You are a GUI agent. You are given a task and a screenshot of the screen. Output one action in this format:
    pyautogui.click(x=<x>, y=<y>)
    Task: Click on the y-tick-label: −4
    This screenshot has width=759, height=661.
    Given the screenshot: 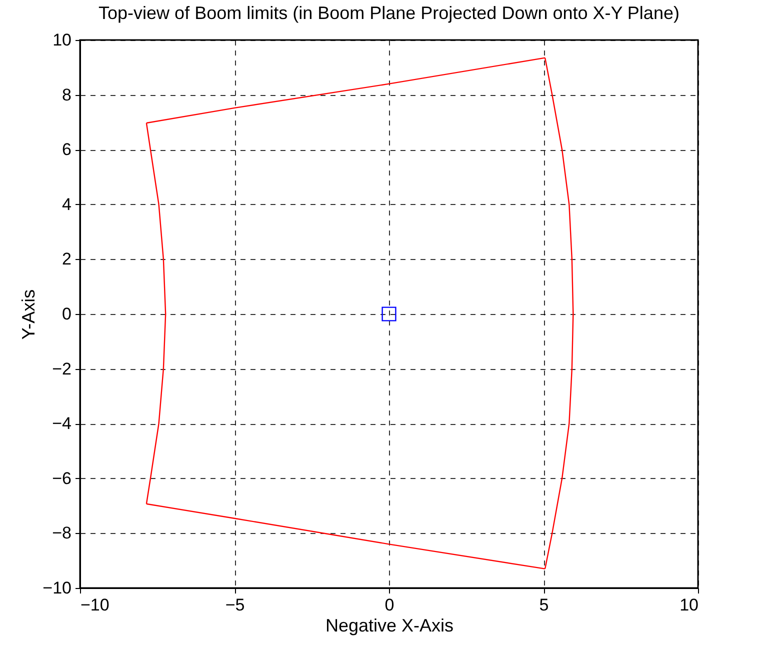 What is the action you would take?
    pyautogui.click(x=62, y=424)
    